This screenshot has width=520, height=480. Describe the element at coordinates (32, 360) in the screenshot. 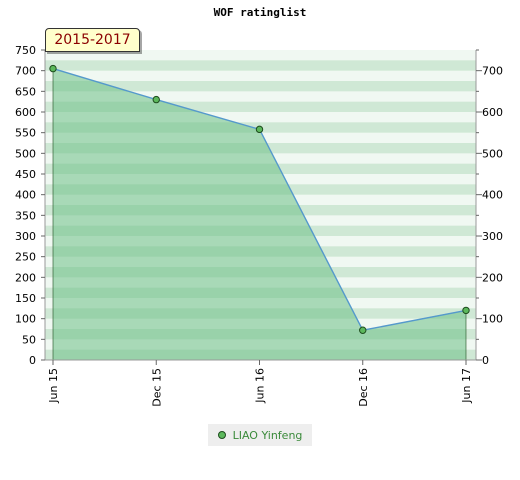

I see `left-tick-label: 0` at that location.